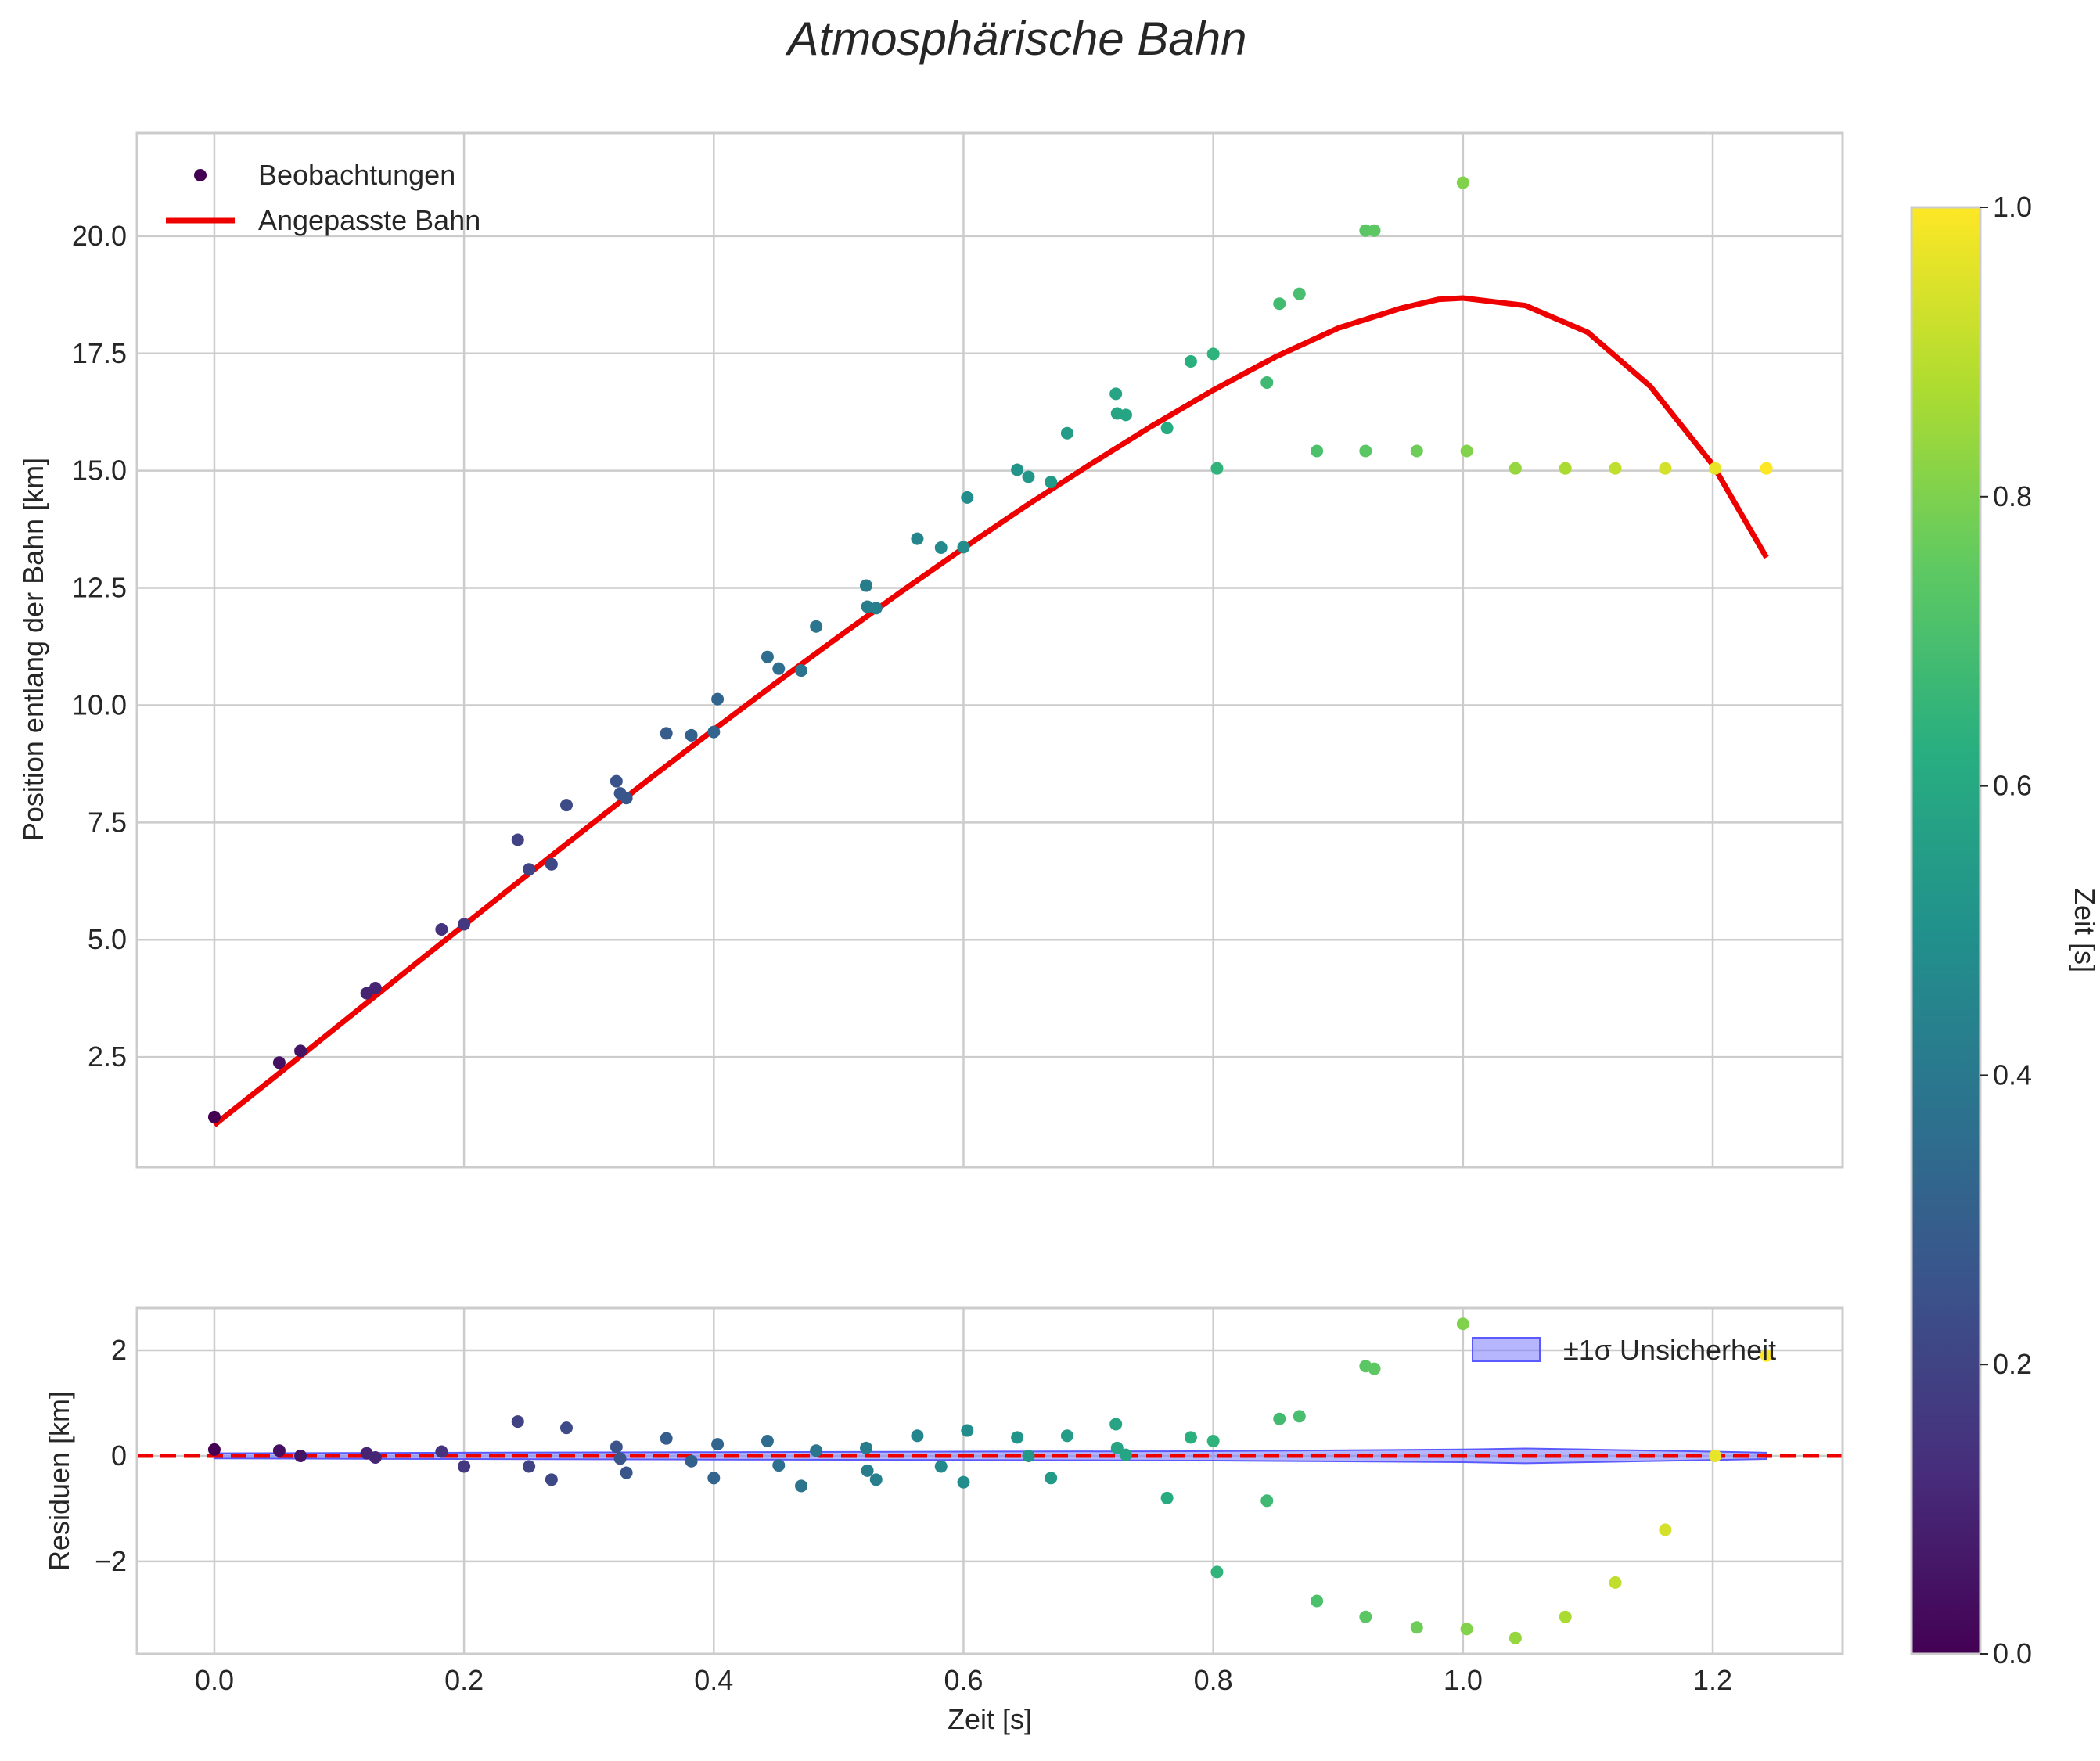 This screenshot has height=1761, width=2100. Describe the element at coordinates (99, 471) in the screenshot. I see `main-y-tick-label: 15.0` at that location.